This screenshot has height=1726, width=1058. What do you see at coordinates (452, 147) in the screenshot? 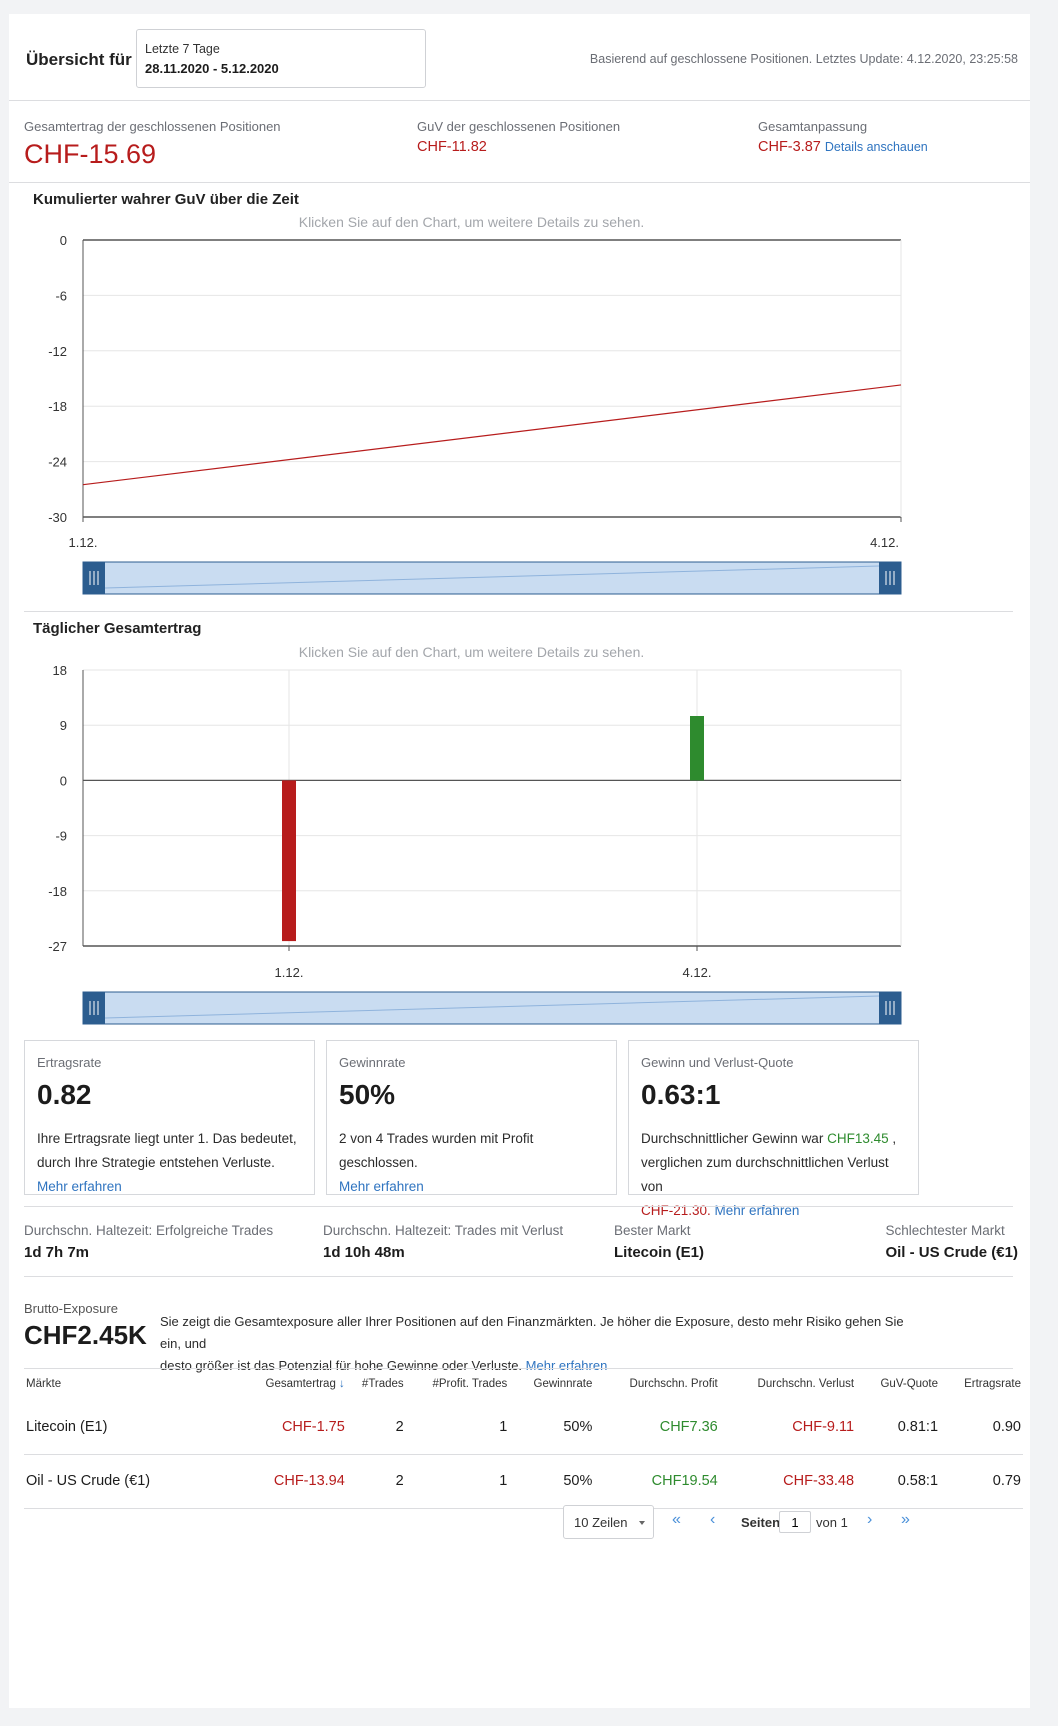
I see `guv-value: CHF-11.82` at bounding box center [452, 147].